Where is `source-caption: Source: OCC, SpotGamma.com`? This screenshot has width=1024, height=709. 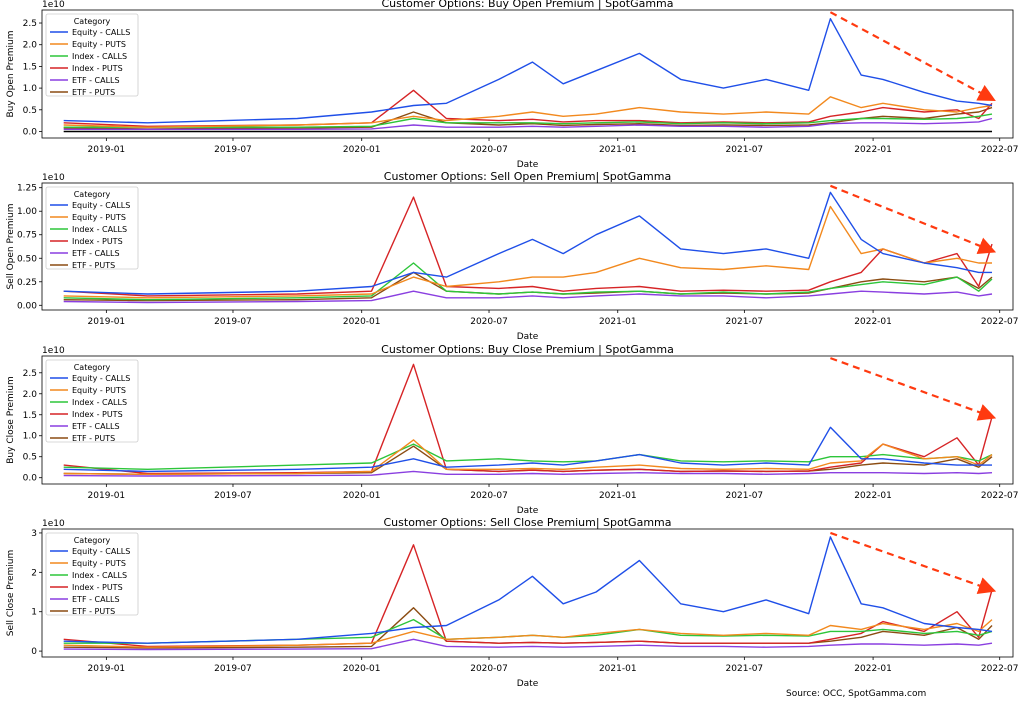 source-caption: Source: OCC, SpotGamma.com is located at coordinates (856, 694).